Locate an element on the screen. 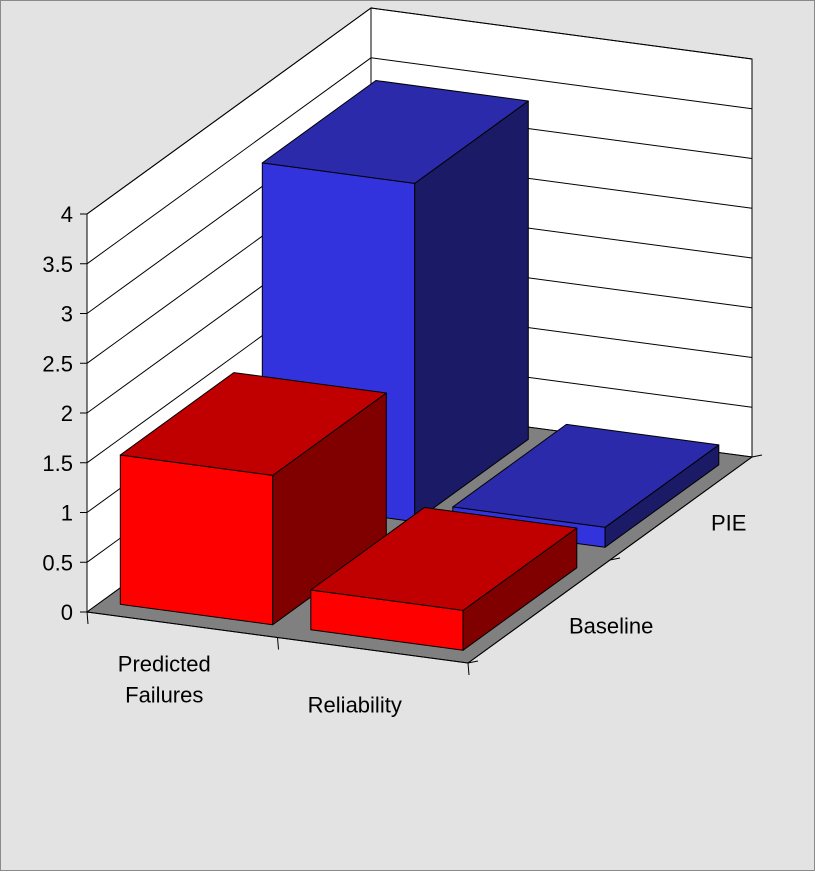 This screenshot has width=816, height=877. bar-baseline-reliability is located at coordinates (444, 579).